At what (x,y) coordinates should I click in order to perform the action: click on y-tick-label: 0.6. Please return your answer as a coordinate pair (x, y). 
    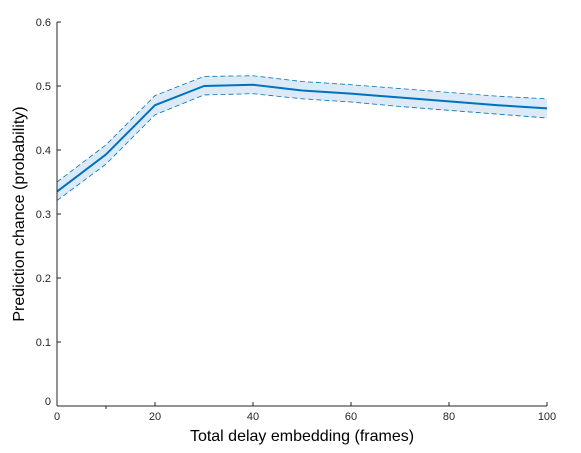
    Looking at the image, I should click on (43, 23).